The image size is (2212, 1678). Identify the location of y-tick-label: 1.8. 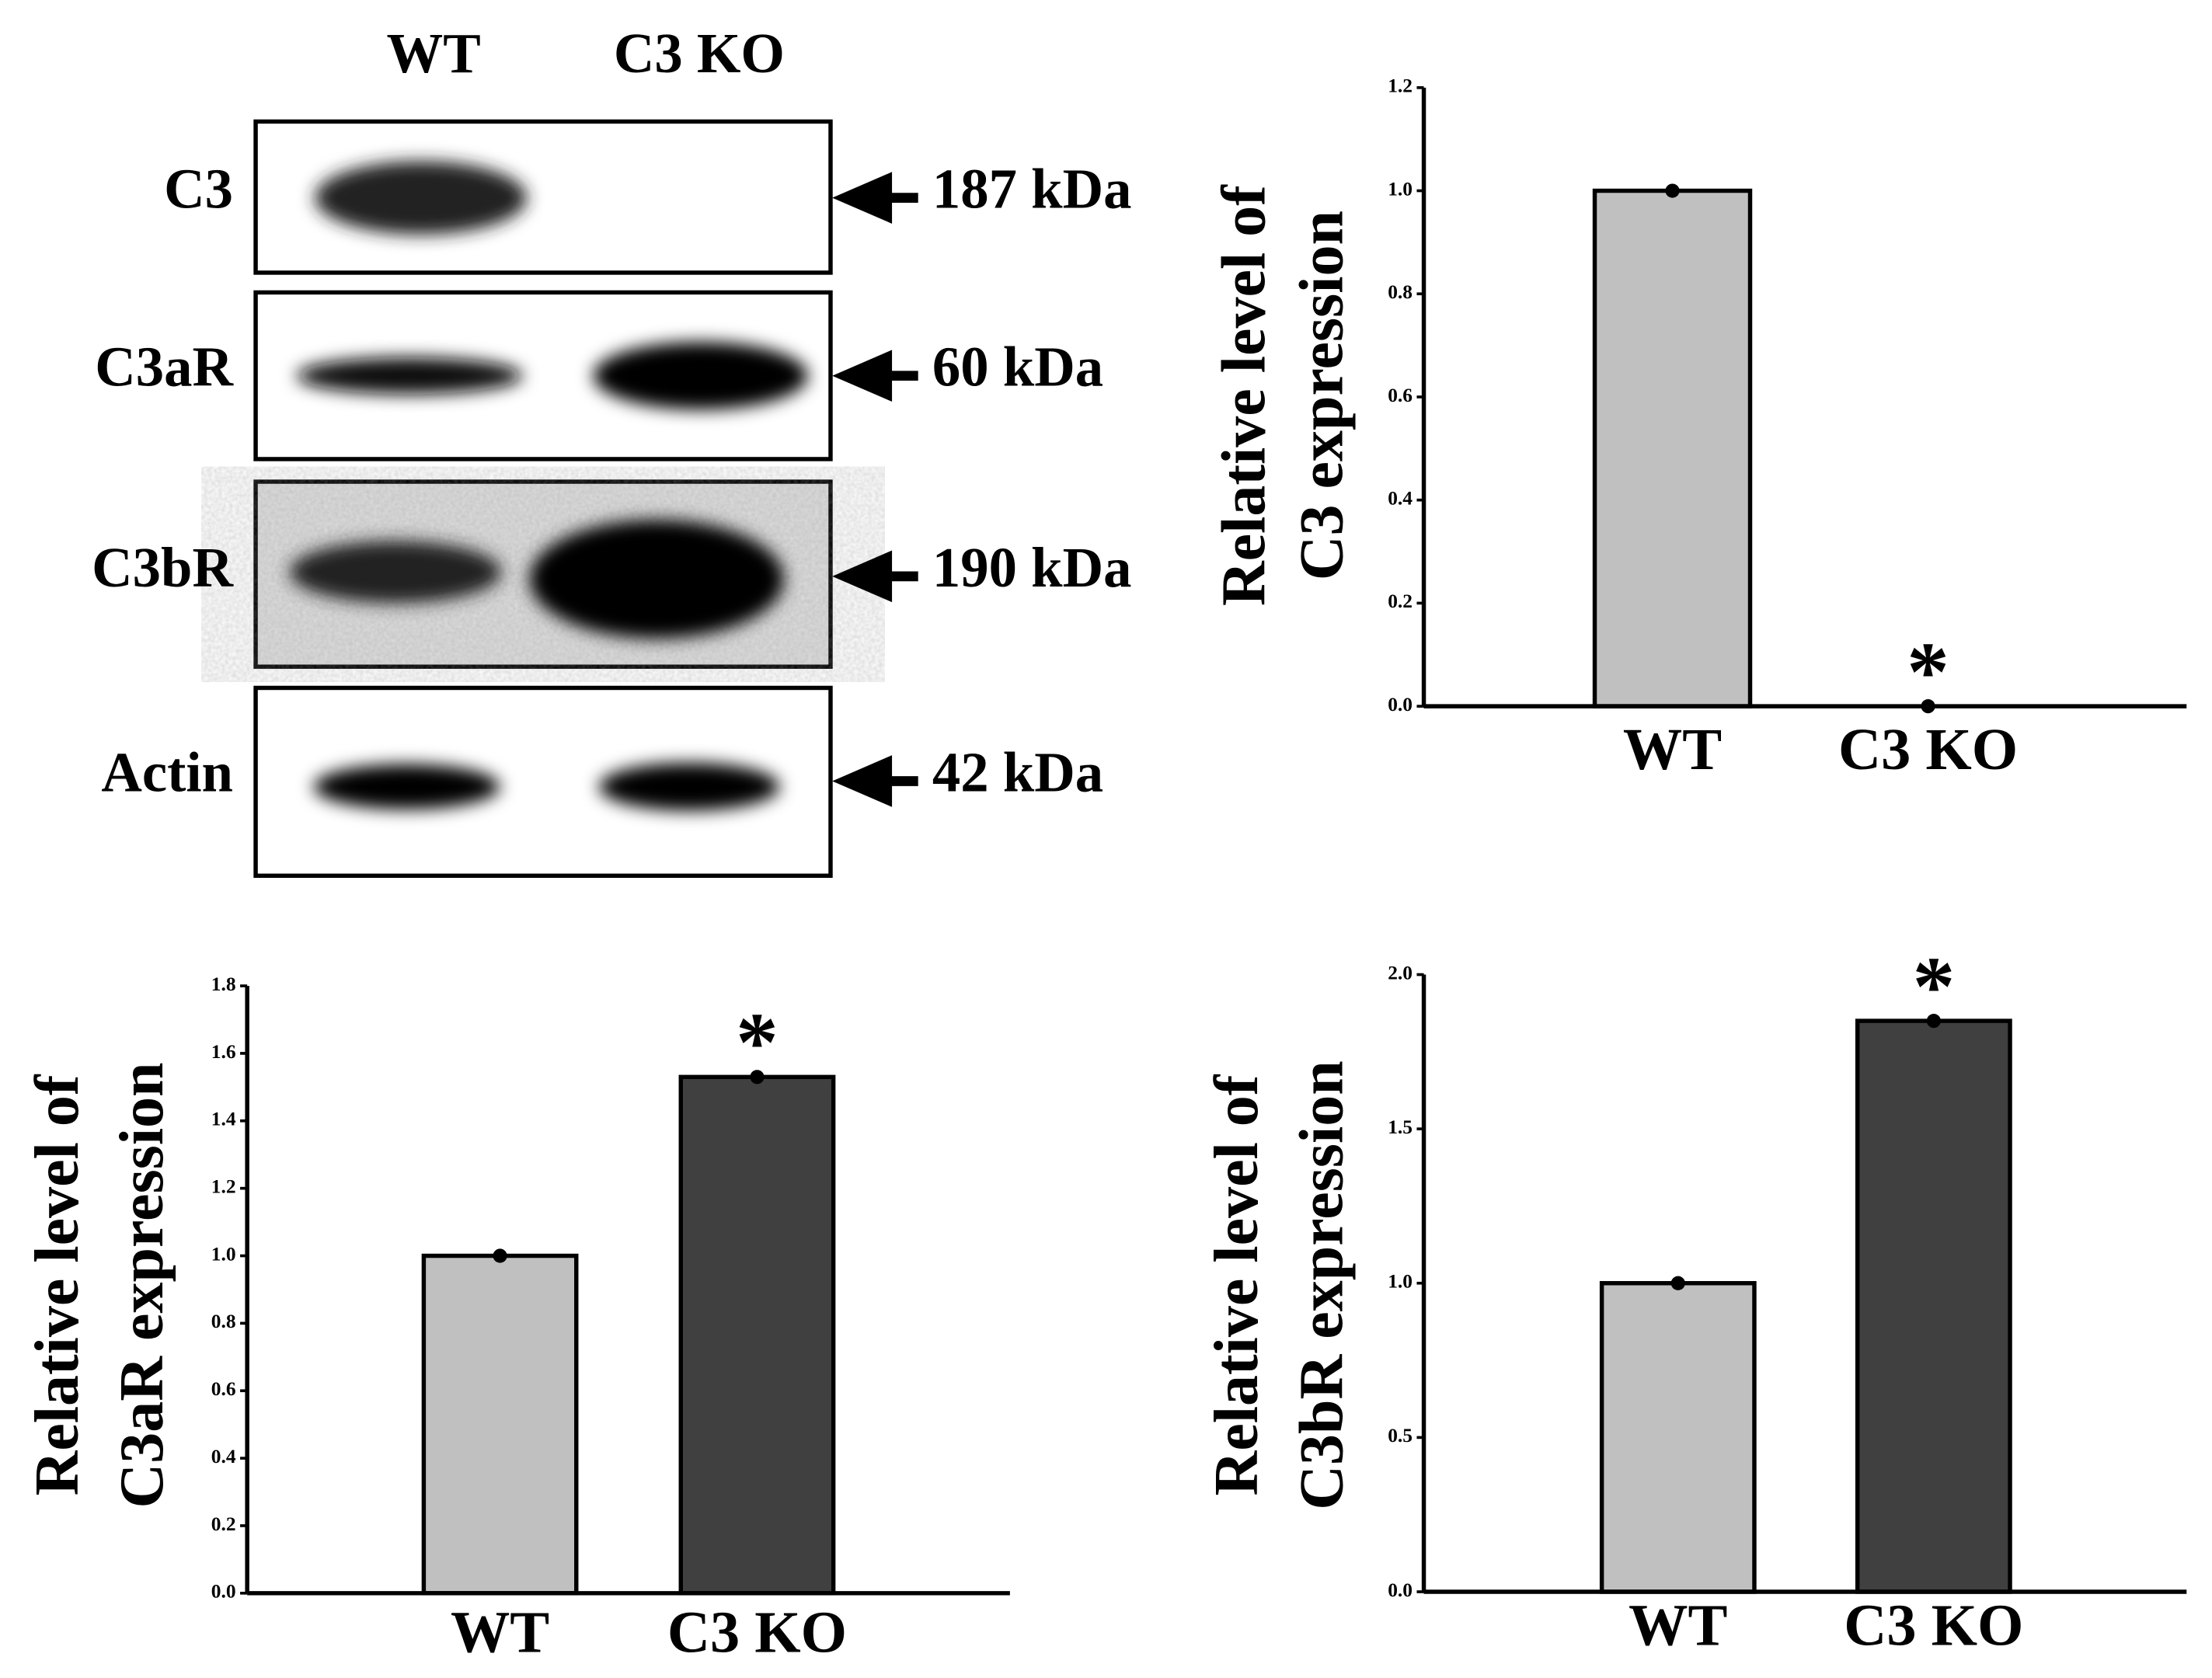
(223, 984).